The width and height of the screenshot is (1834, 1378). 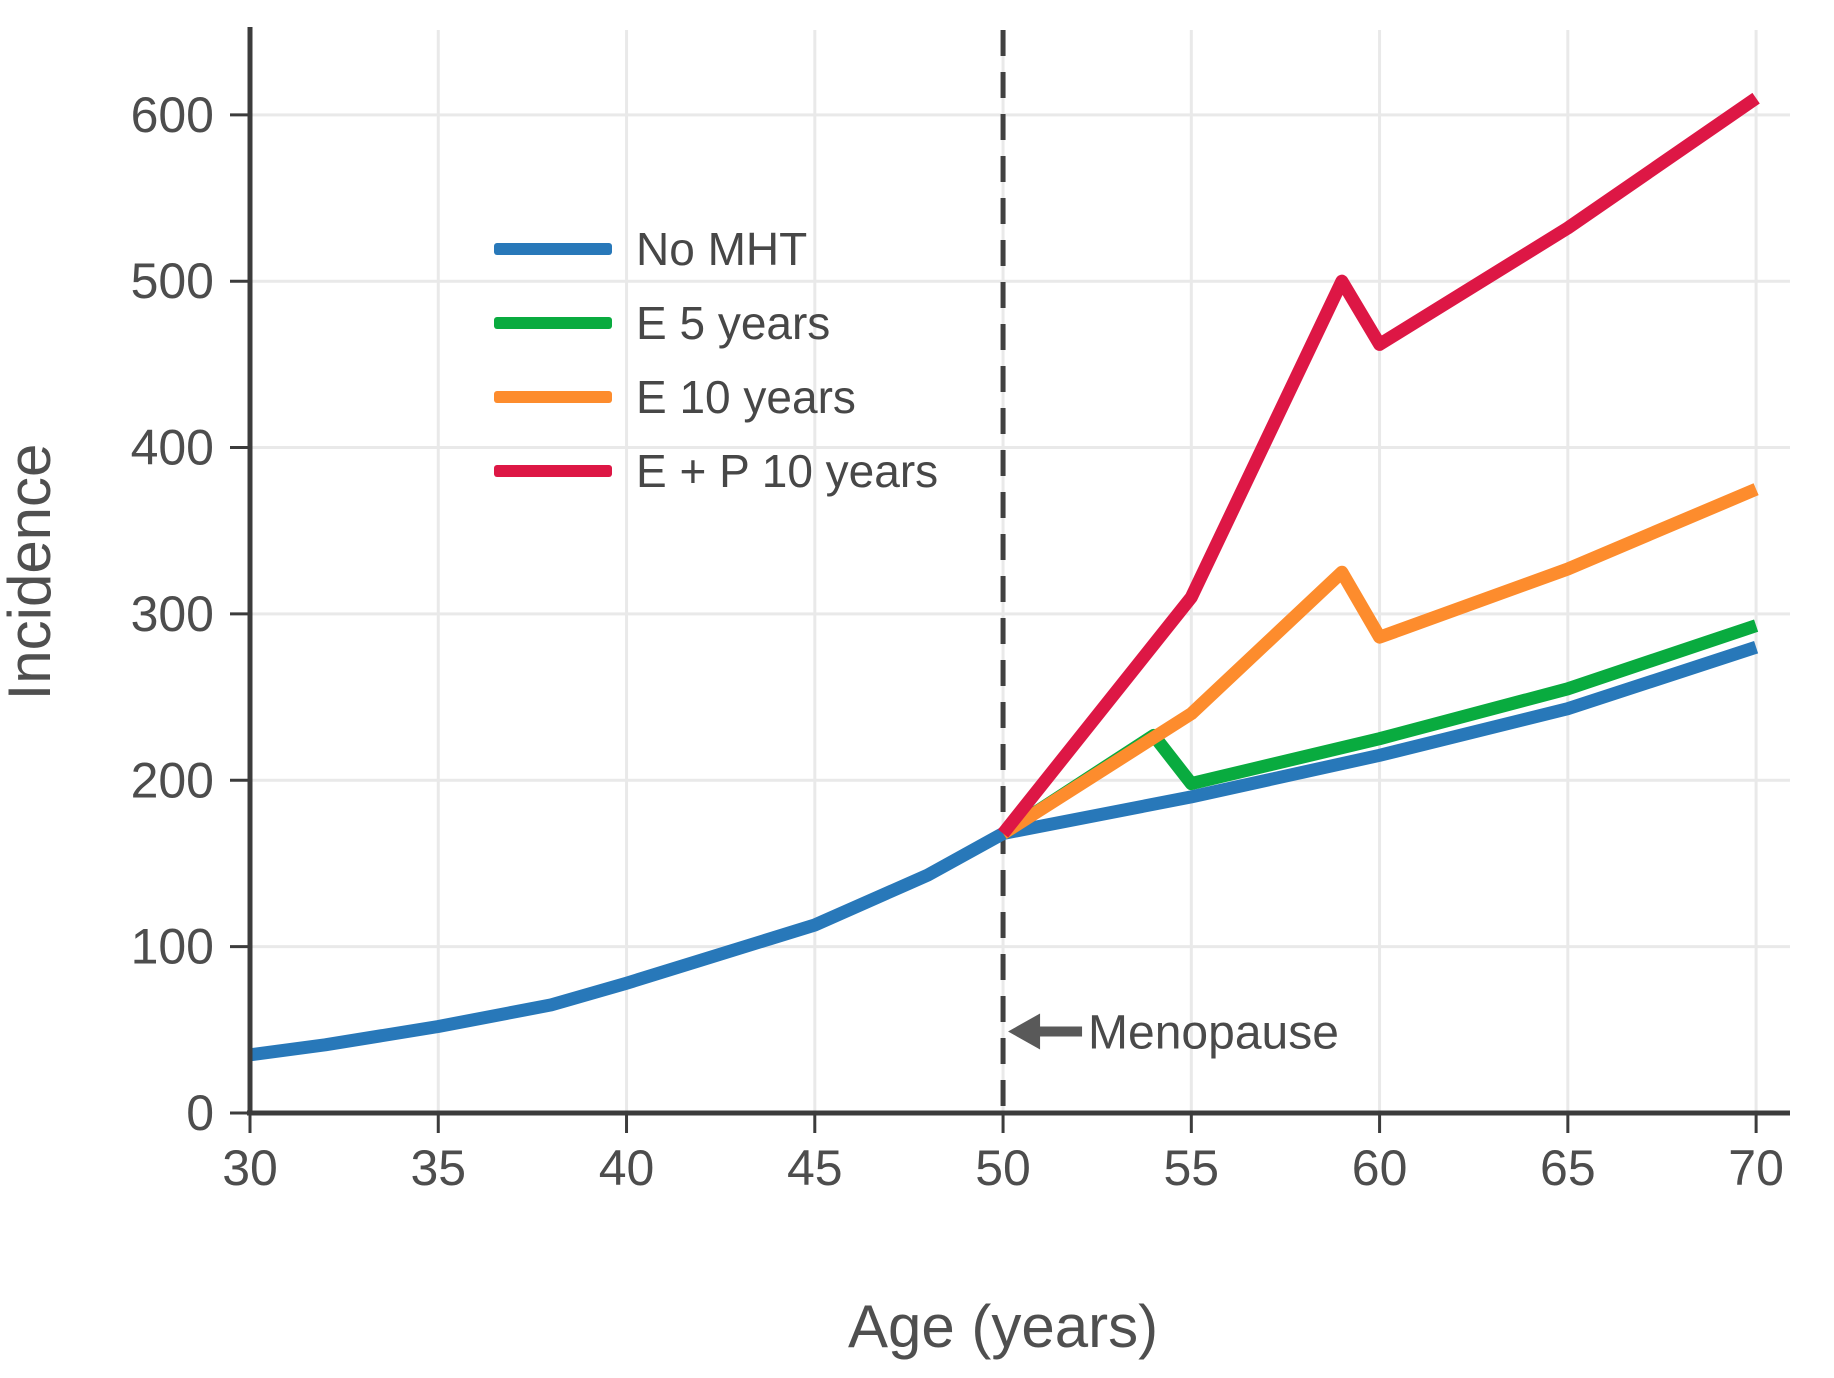 I want to click on series-line-e-10-years, so click(x=1379, y=661).